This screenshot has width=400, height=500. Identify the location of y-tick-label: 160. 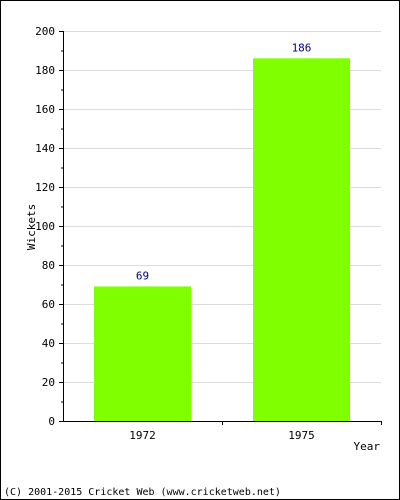
(45, 109).